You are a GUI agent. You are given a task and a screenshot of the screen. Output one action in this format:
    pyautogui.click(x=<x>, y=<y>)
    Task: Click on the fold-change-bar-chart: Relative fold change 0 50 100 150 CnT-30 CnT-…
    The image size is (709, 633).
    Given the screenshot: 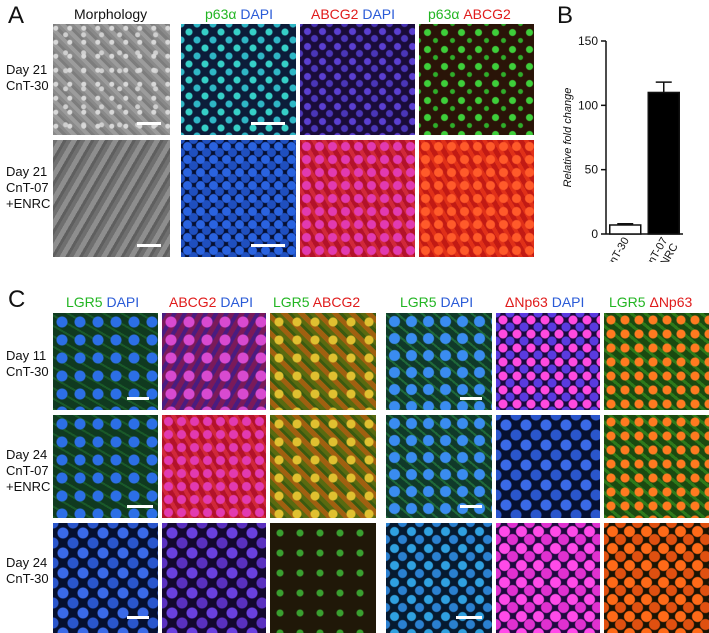 What is the action you would take?
    pyautogui.click(x=622, y=148)
    